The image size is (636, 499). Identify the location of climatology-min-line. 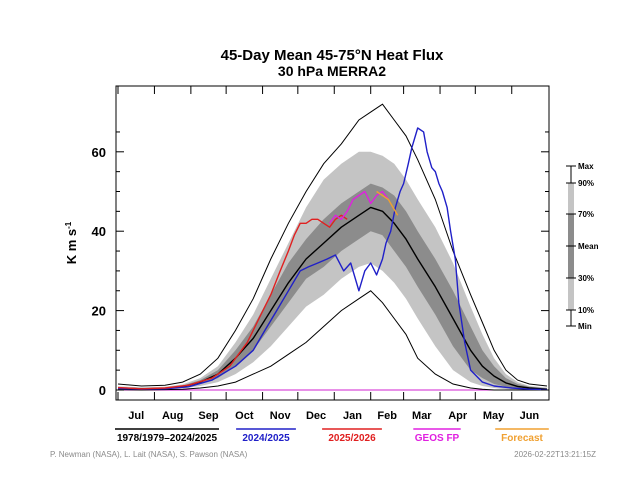
(332, 340).